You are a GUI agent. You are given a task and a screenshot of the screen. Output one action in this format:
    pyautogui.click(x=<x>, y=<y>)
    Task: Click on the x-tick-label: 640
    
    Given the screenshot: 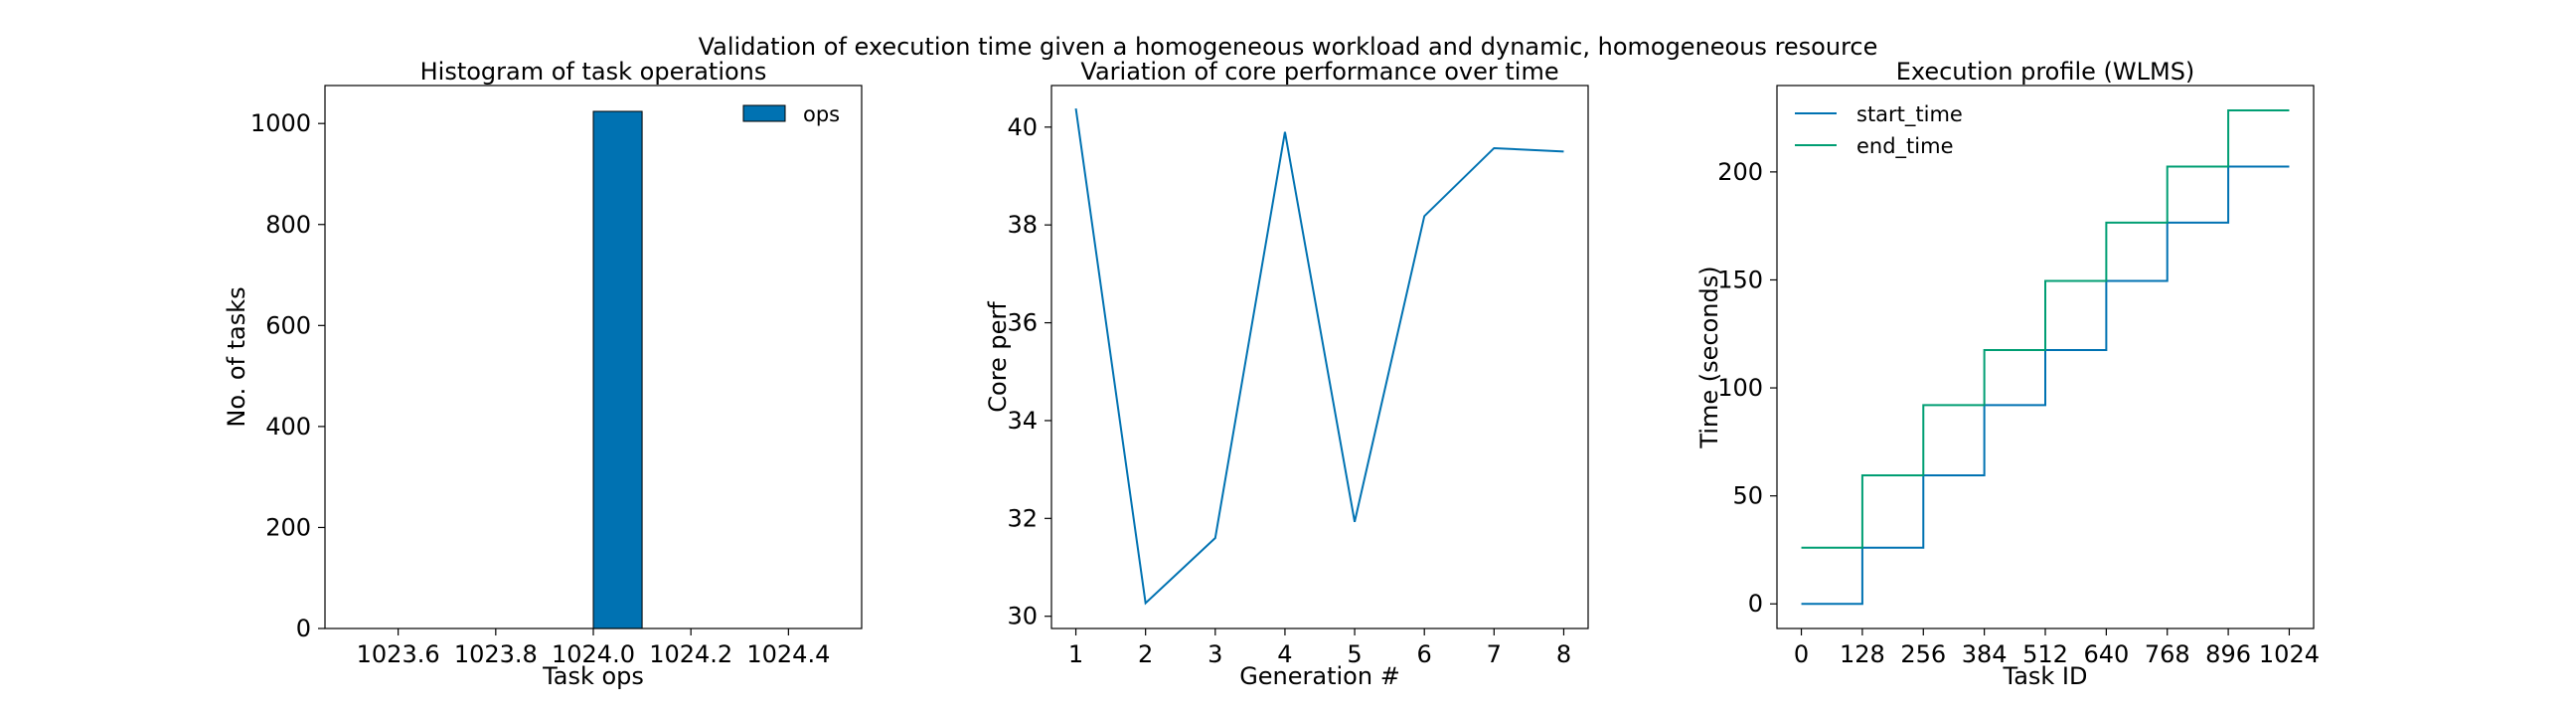 What is the action you would take?
    pyautogui.click(x=2106, y=654)
    